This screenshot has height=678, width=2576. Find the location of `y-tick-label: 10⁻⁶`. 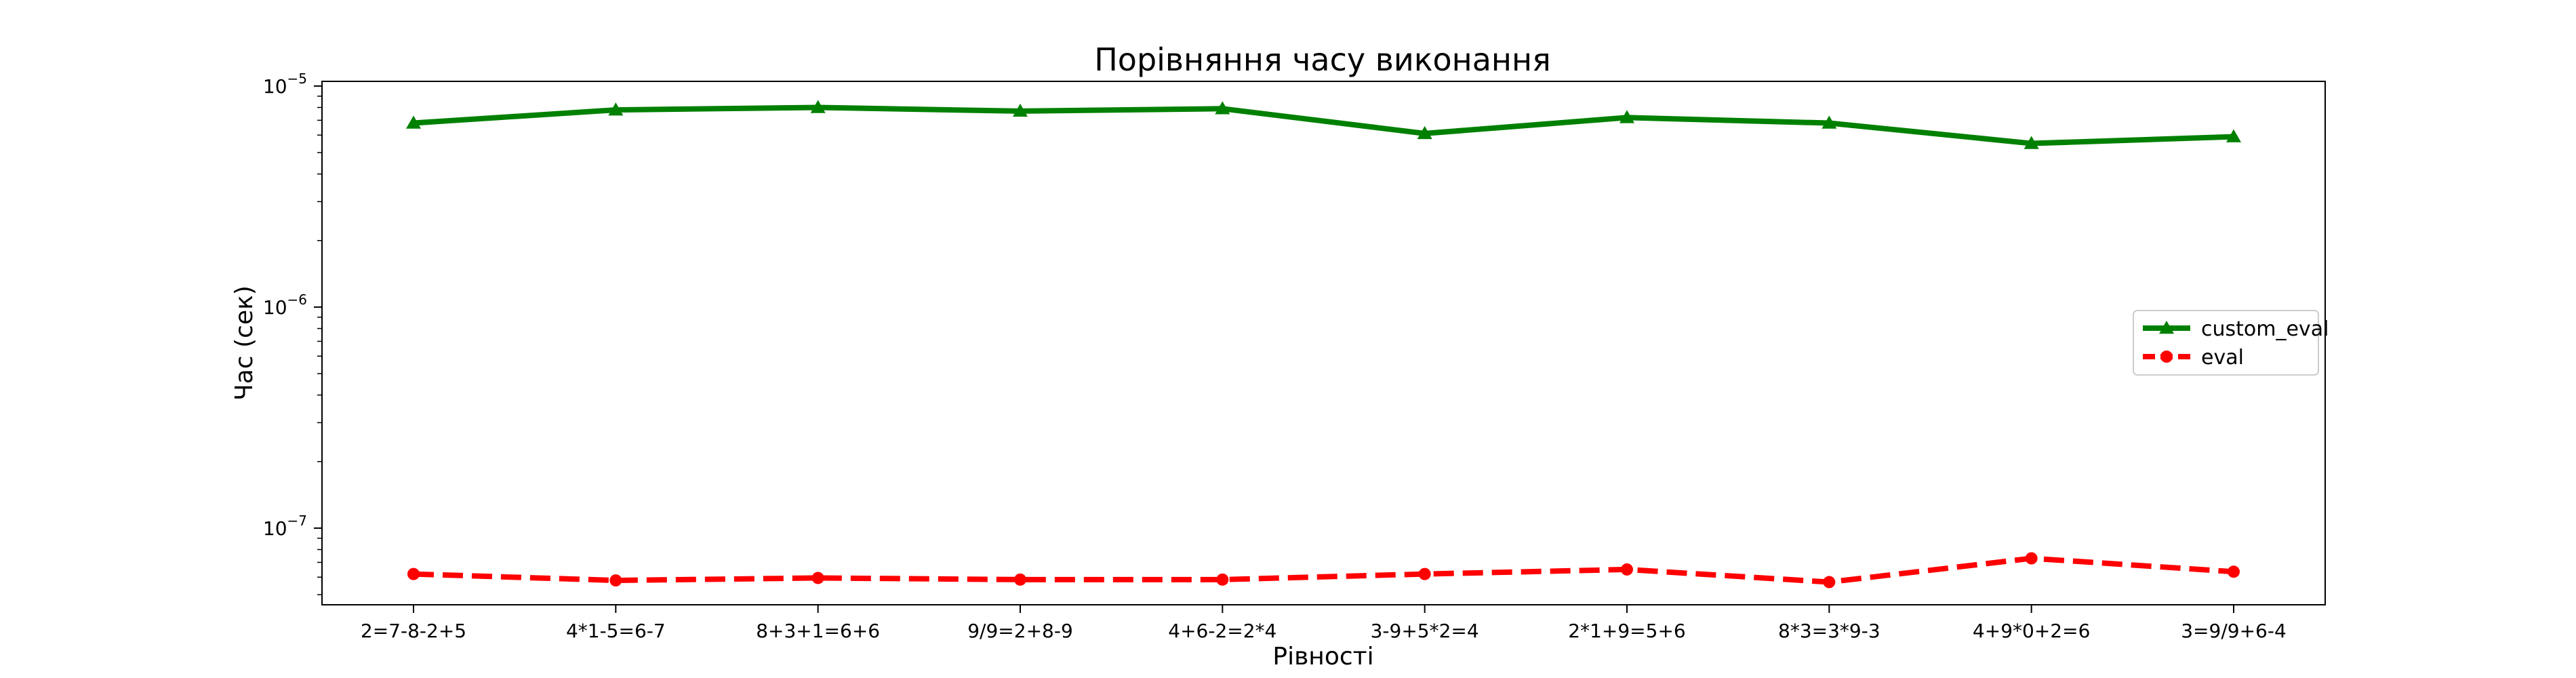

y-tick-label: 10⁻⁶ is located at coordinates (285, 305).